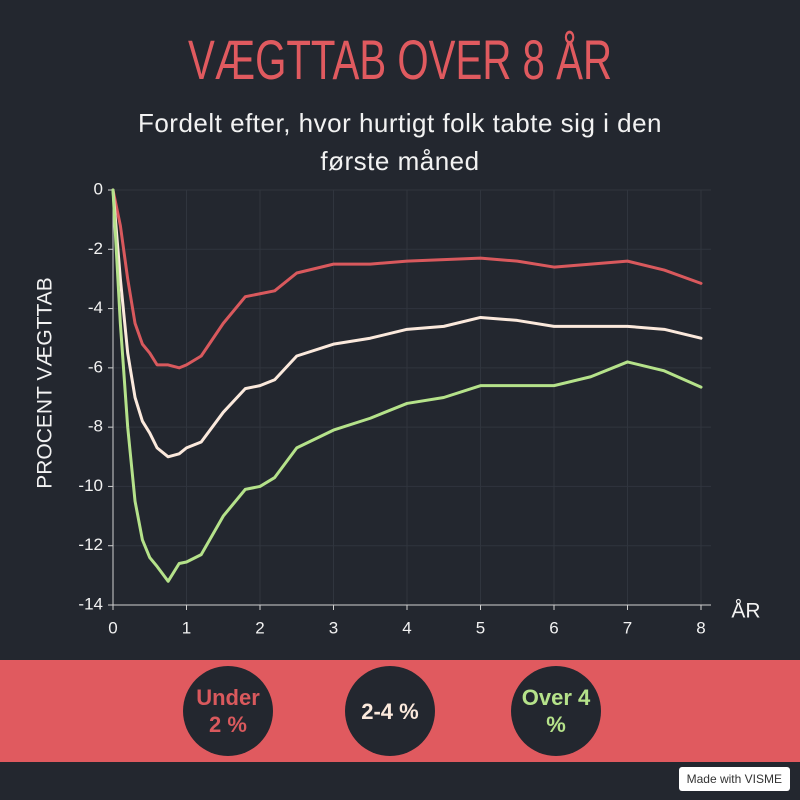  Describe the element at coordinates (259, 627) in the screenshot. I see `x-tick-label: 2` at that location.